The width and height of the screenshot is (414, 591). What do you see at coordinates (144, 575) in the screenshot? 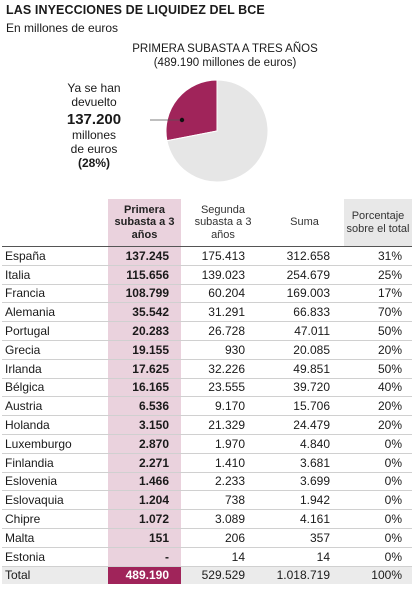
I see `total-primera-subasta: 489.190` at bounding box center [144, 575].